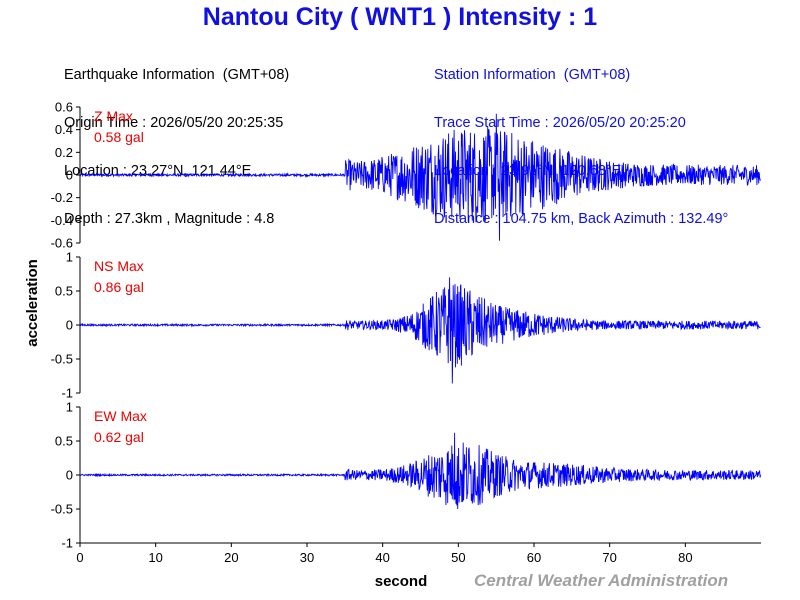 The image size is (800, 600). I want to click on waveform-trace, so click(420, 471).